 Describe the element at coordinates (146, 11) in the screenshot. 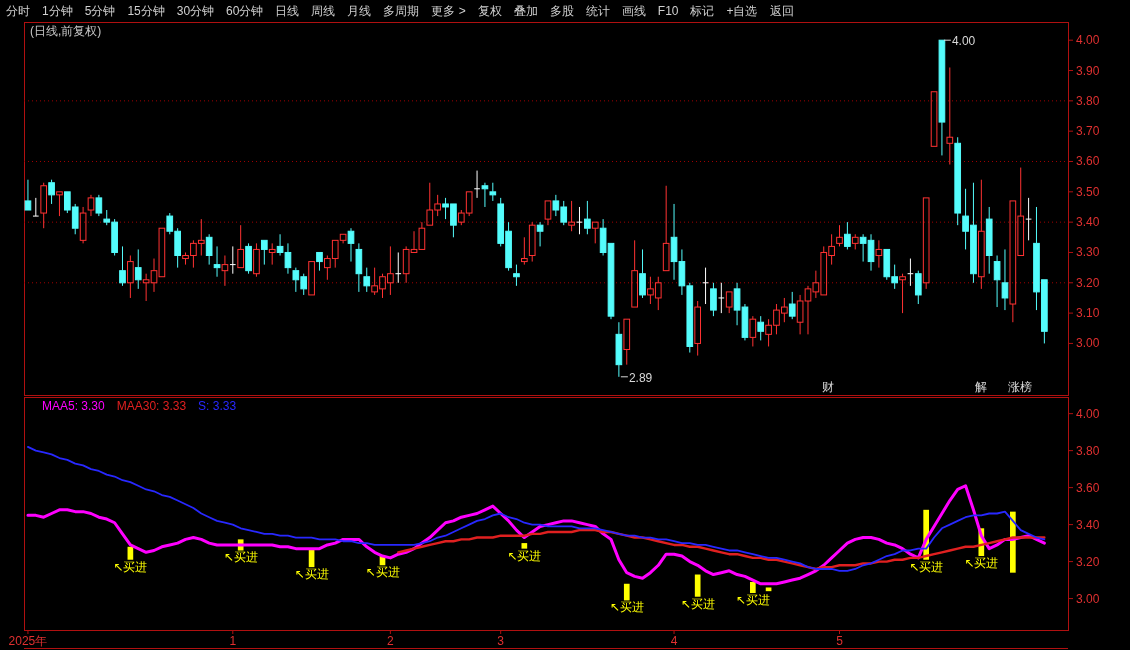

I see `text: 15分钟` at that location.